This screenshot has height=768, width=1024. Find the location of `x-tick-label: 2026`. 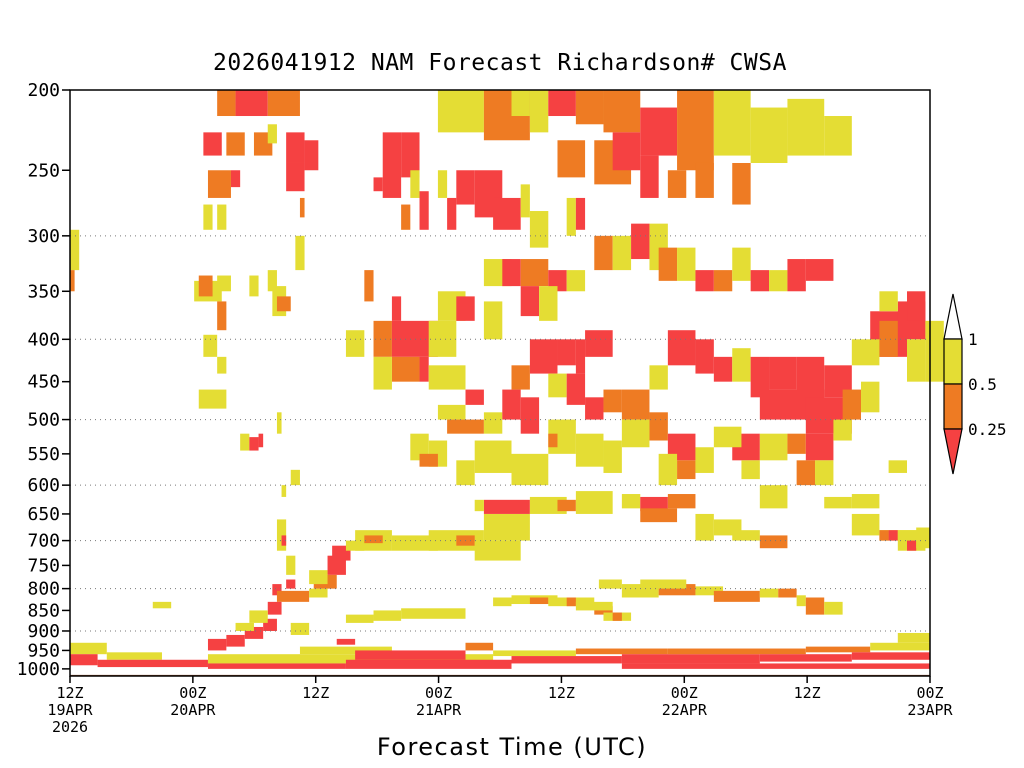

x-tick-label: 2026 is located at coordinates (70, 727).